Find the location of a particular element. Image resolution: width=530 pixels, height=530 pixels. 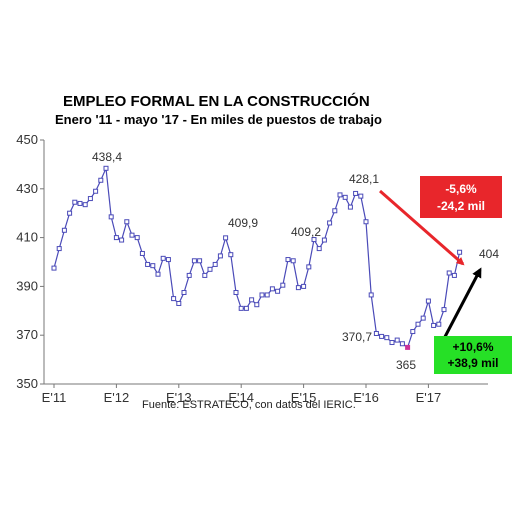

y-tick-label: 350 is located at coordinates (27, 383).